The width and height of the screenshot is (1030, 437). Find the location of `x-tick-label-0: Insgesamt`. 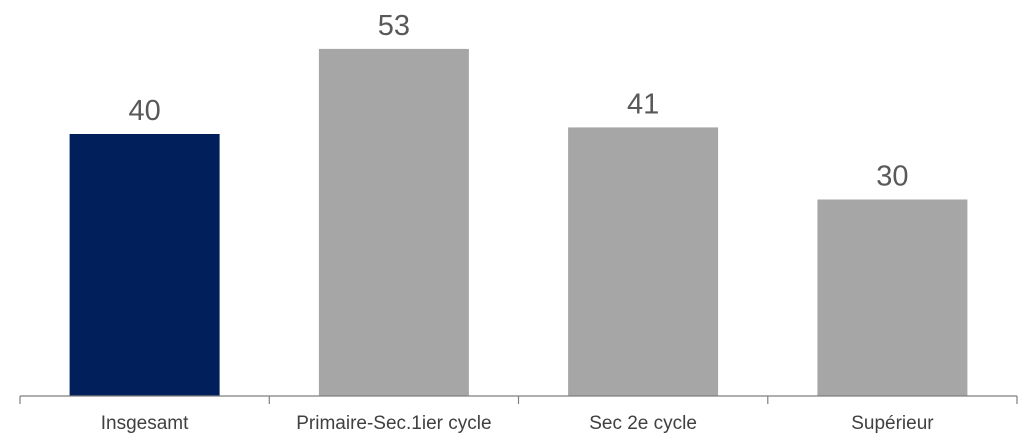

x-tick-label-0: Insgesamt is located at coordinates (145, 423).